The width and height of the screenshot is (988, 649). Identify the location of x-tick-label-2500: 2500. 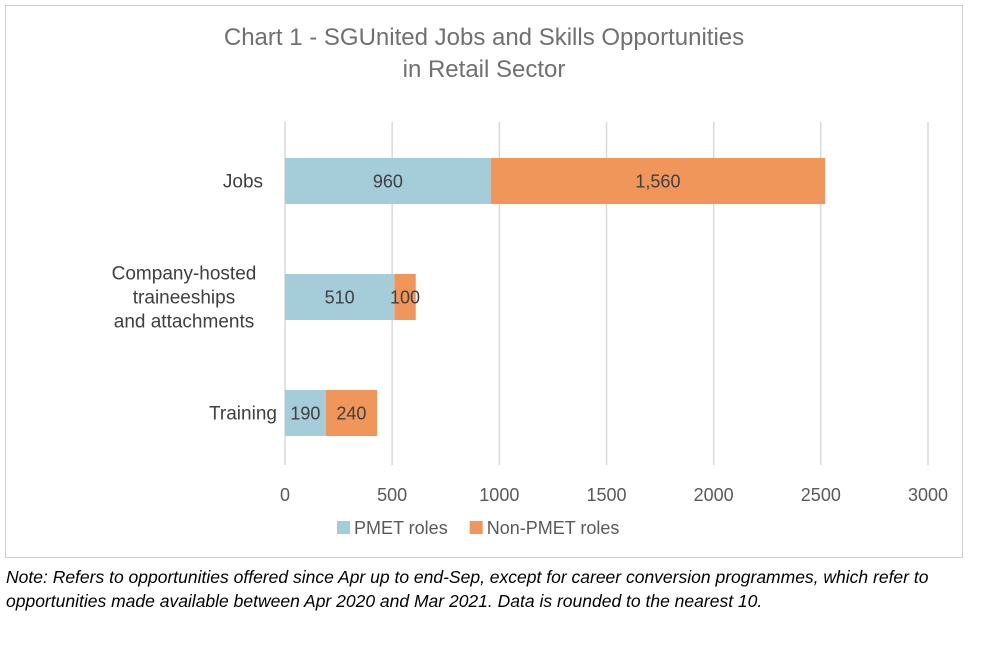
(821, 495).